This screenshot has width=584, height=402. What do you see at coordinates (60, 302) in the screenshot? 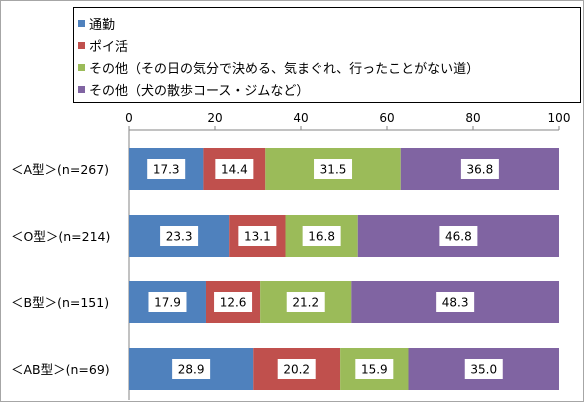
I see `category-label: ＜B型＞(n=151)` at bounding box center [60, 302].